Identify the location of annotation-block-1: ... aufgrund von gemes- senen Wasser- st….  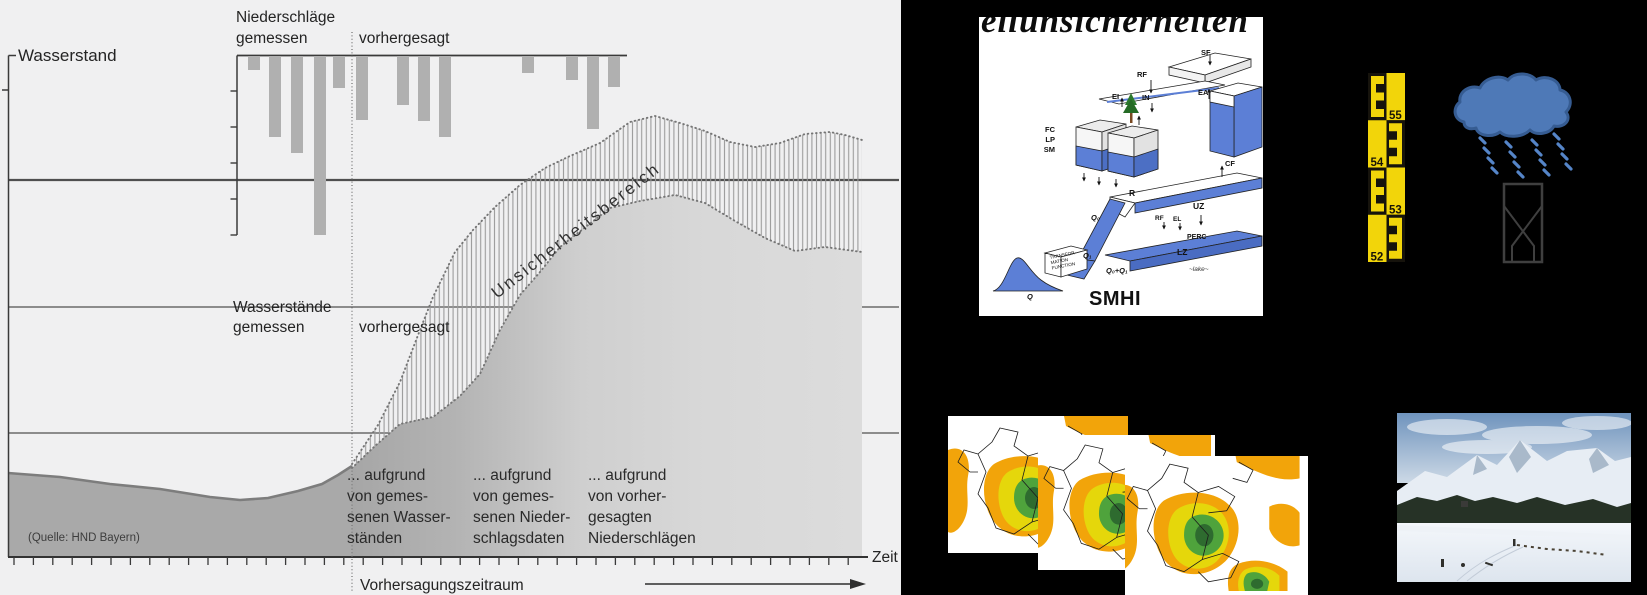
(399, 507).